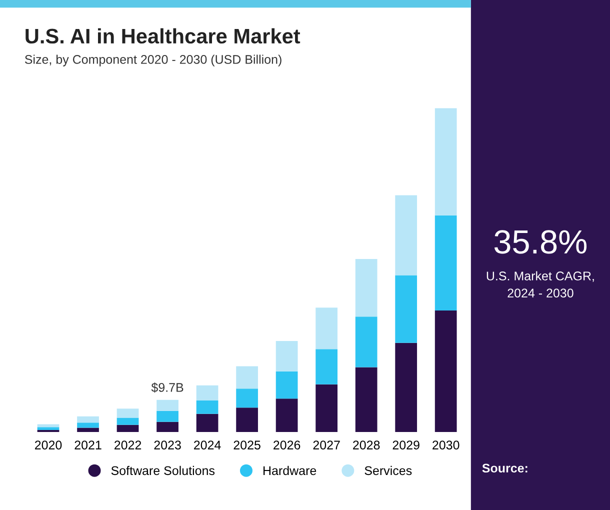  What do you see at coordinates (88, 445) in the screenshot?
I see `x-tick-label: 2021` at bounding box center [88, 445].